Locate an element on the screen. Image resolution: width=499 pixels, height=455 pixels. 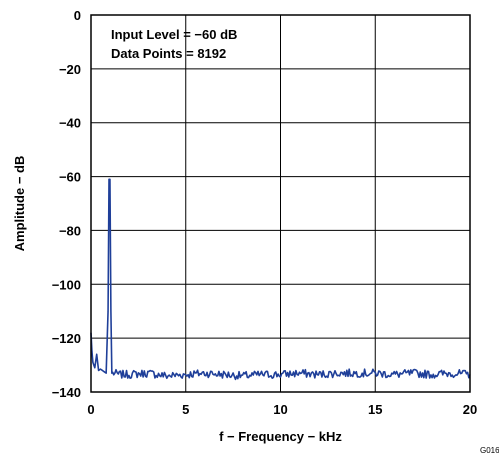
x-tick-label-3: 15 is located at coordinates (375, 409).